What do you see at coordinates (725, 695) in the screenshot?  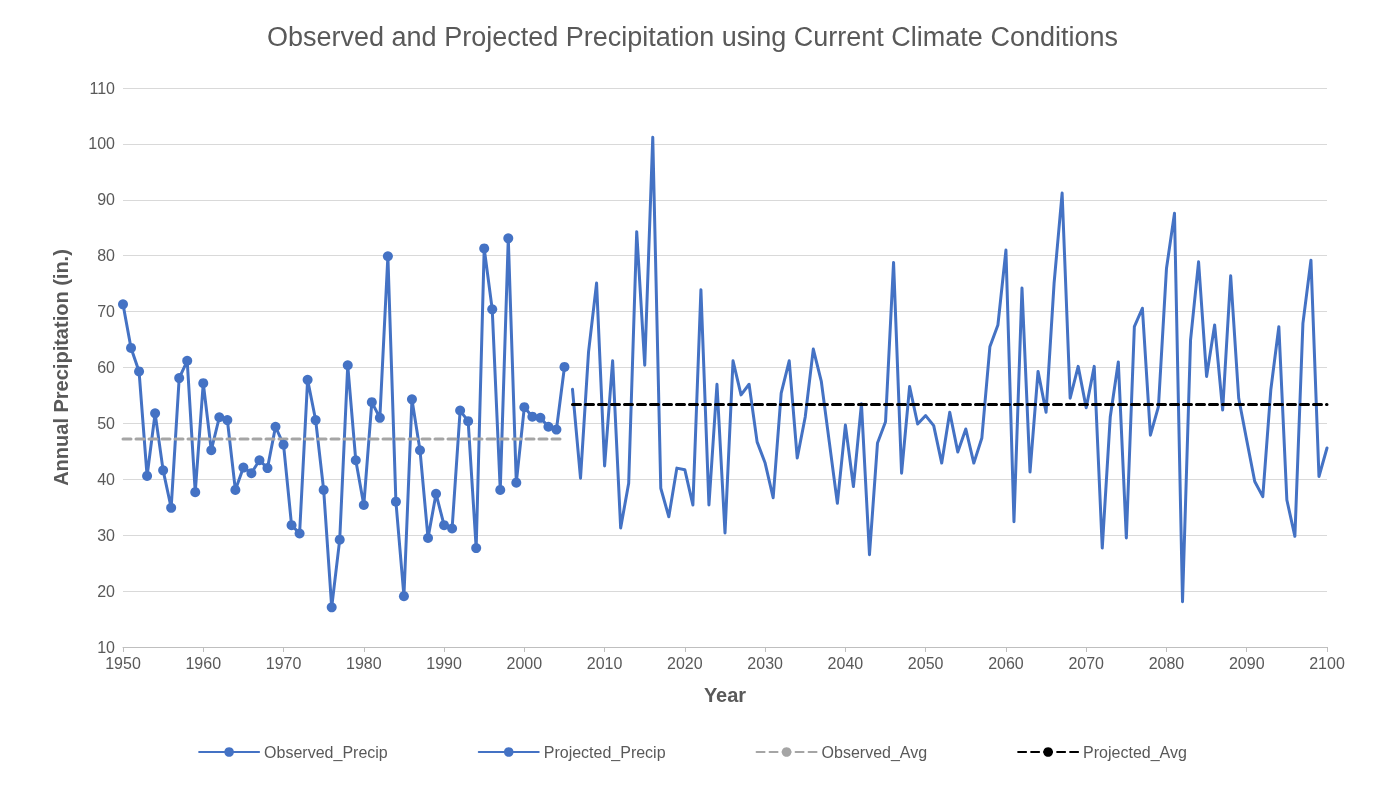 I see `x-axis-title: Year` at bounding box center [725, 695].